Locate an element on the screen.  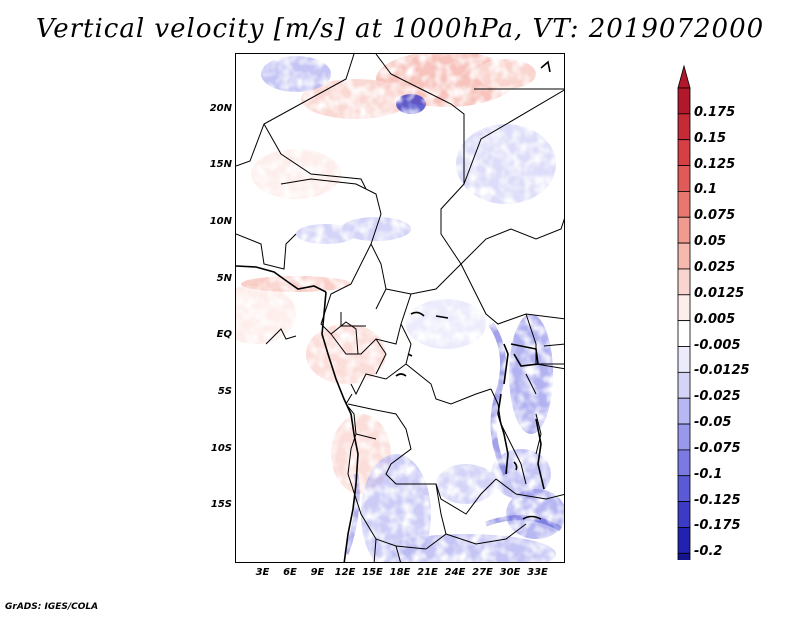
lat-tick-label: EQ is located at coordinates (224, 335).